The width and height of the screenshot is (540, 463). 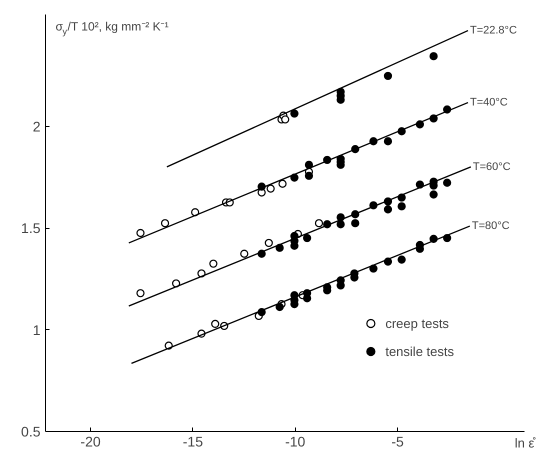 What do you see at coordinates (417, 323) in the screenshot?
I see `legend-label: creep tests` at bounding box center [417, 323].